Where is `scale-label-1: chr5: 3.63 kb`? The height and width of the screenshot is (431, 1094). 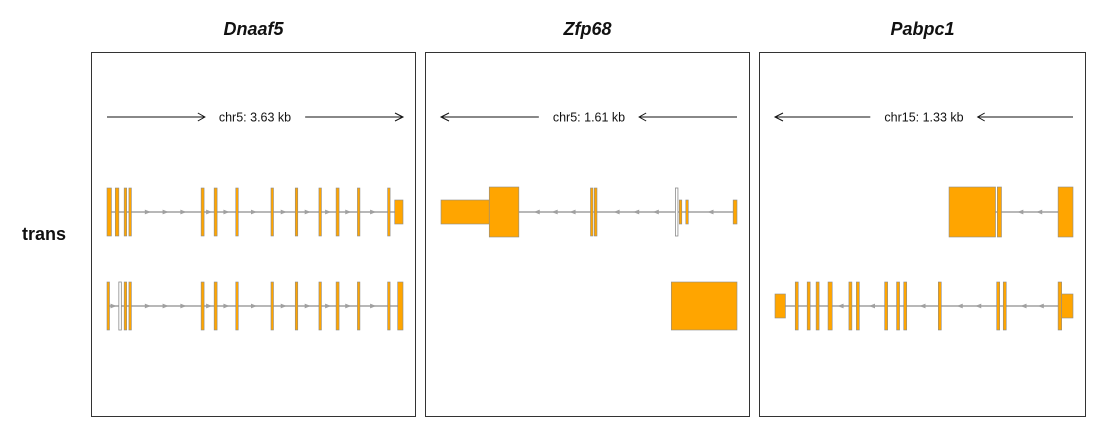
scale-label-1: chr5: 3.63 kb is located at coordinates (255, 118).